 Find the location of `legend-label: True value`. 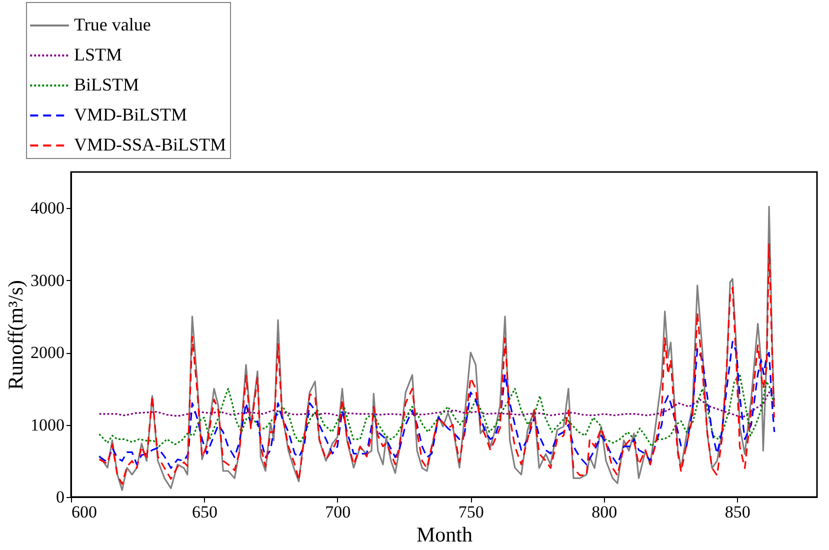

legend-label: True value is located at coordinates (112, 24).